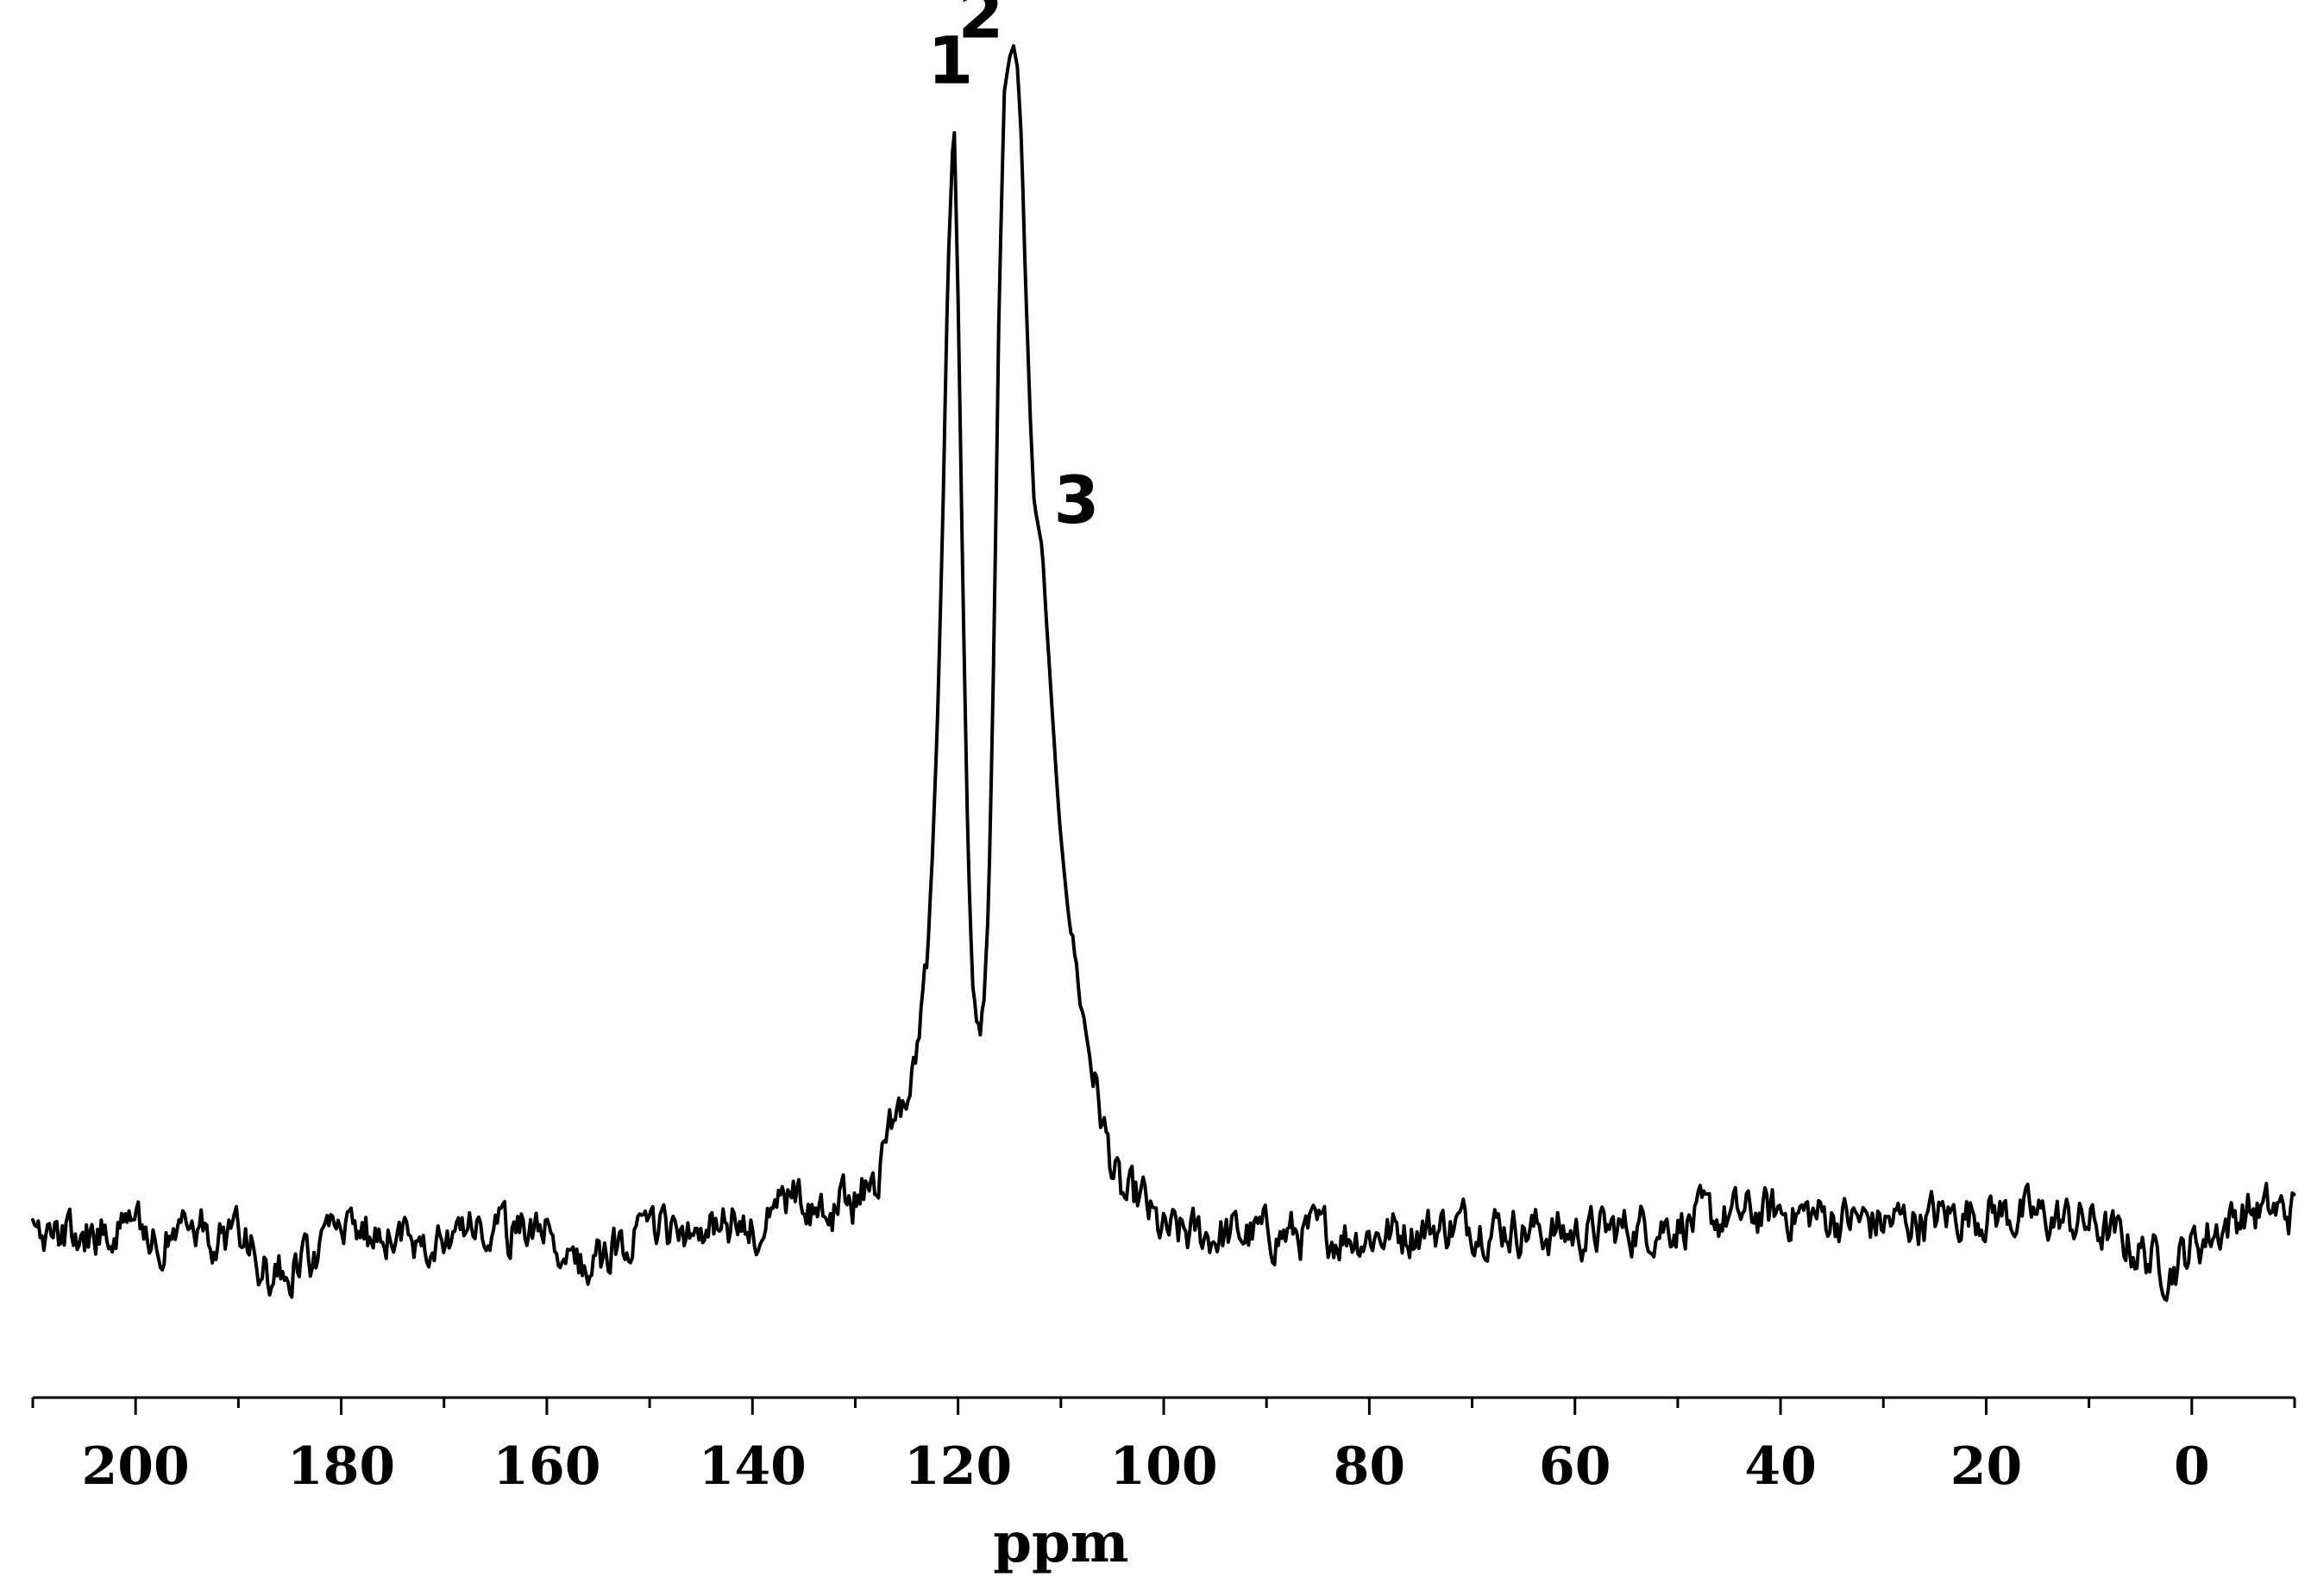  I want to click on x-axis-title: ppm, so click(1061, 1543).